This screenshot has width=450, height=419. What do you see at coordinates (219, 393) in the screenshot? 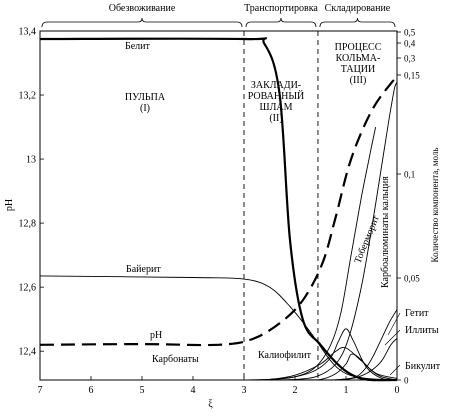
I see `x-axis: 7 6 5 4 3 2 1 0 ξ` at bounding box center [219, 393].